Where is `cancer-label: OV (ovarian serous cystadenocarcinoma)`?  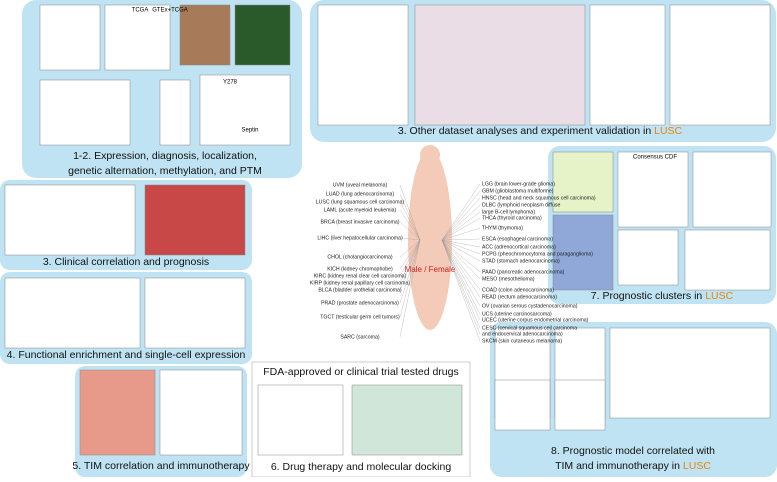 cancer-label: OV (ovarian serous cystadenocarcinoma) is located at coordinates (530, 306).